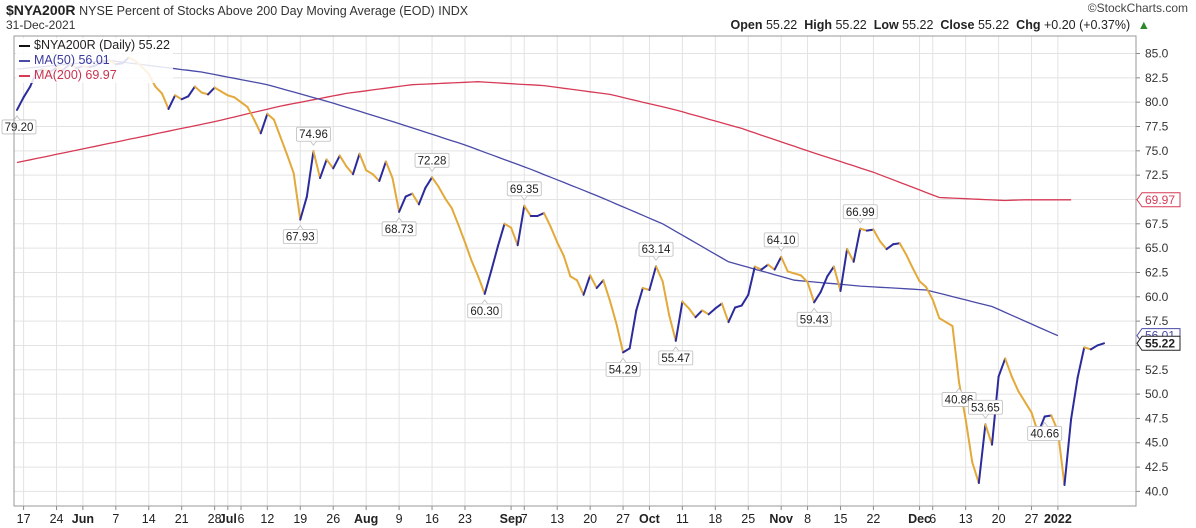 This screenshot has width=1196, height=528. I want to click on y-tick-label: 77.5, so click(1157, 126).